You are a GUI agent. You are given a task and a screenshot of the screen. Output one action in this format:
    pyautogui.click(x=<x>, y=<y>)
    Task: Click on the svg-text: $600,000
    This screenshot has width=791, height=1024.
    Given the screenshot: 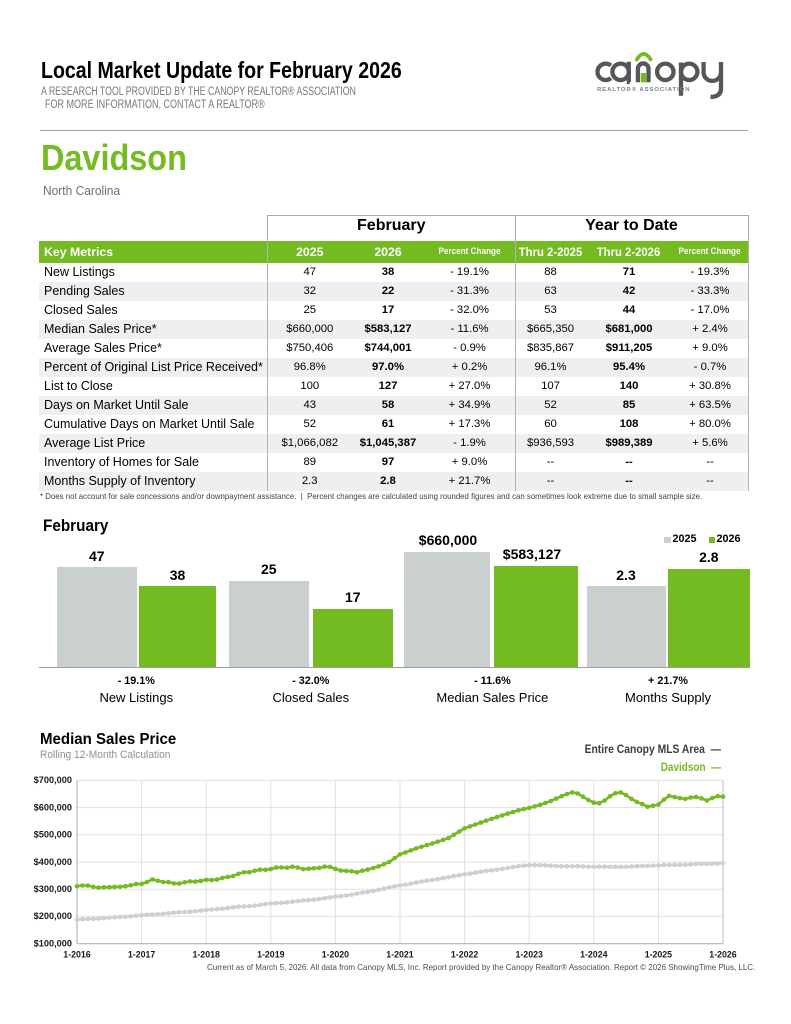 What is the action you would take?
    pyautogui.click(x=53, y=807)
    